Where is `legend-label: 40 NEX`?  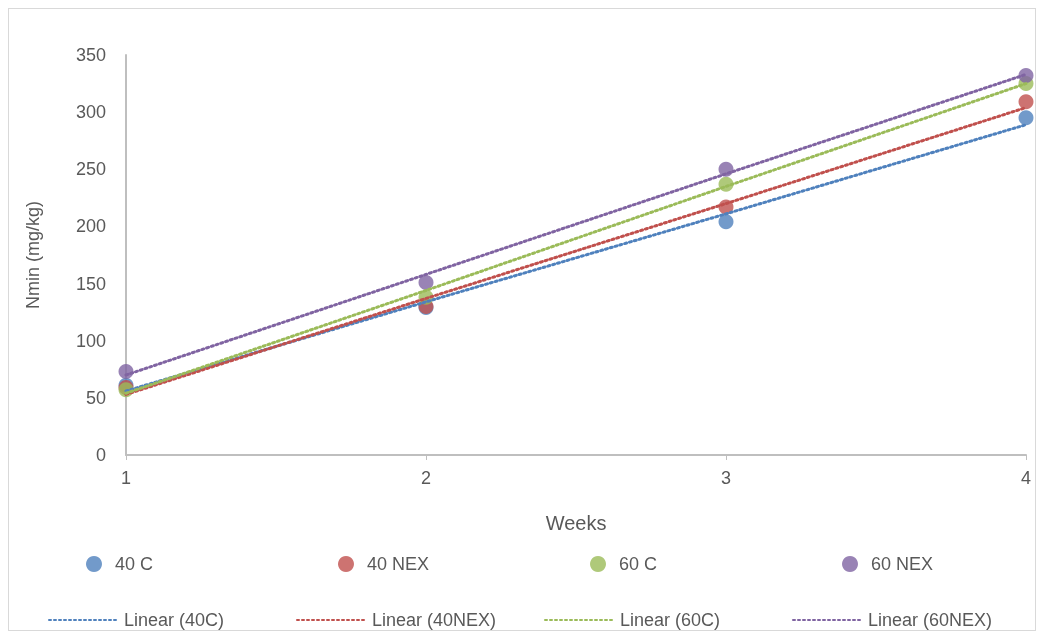 legend-label: 40 NEX is located at coordinates (398, 564).